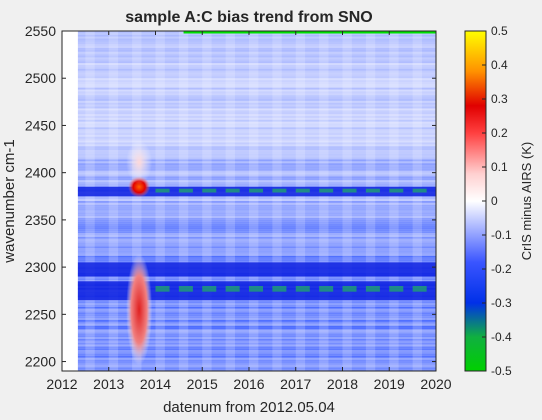 The width and height of the screenshot is (542, 420). Describe the element at coordinates (295, 384) in the screenshot. I see `x-tick-label: 2017` at that location.